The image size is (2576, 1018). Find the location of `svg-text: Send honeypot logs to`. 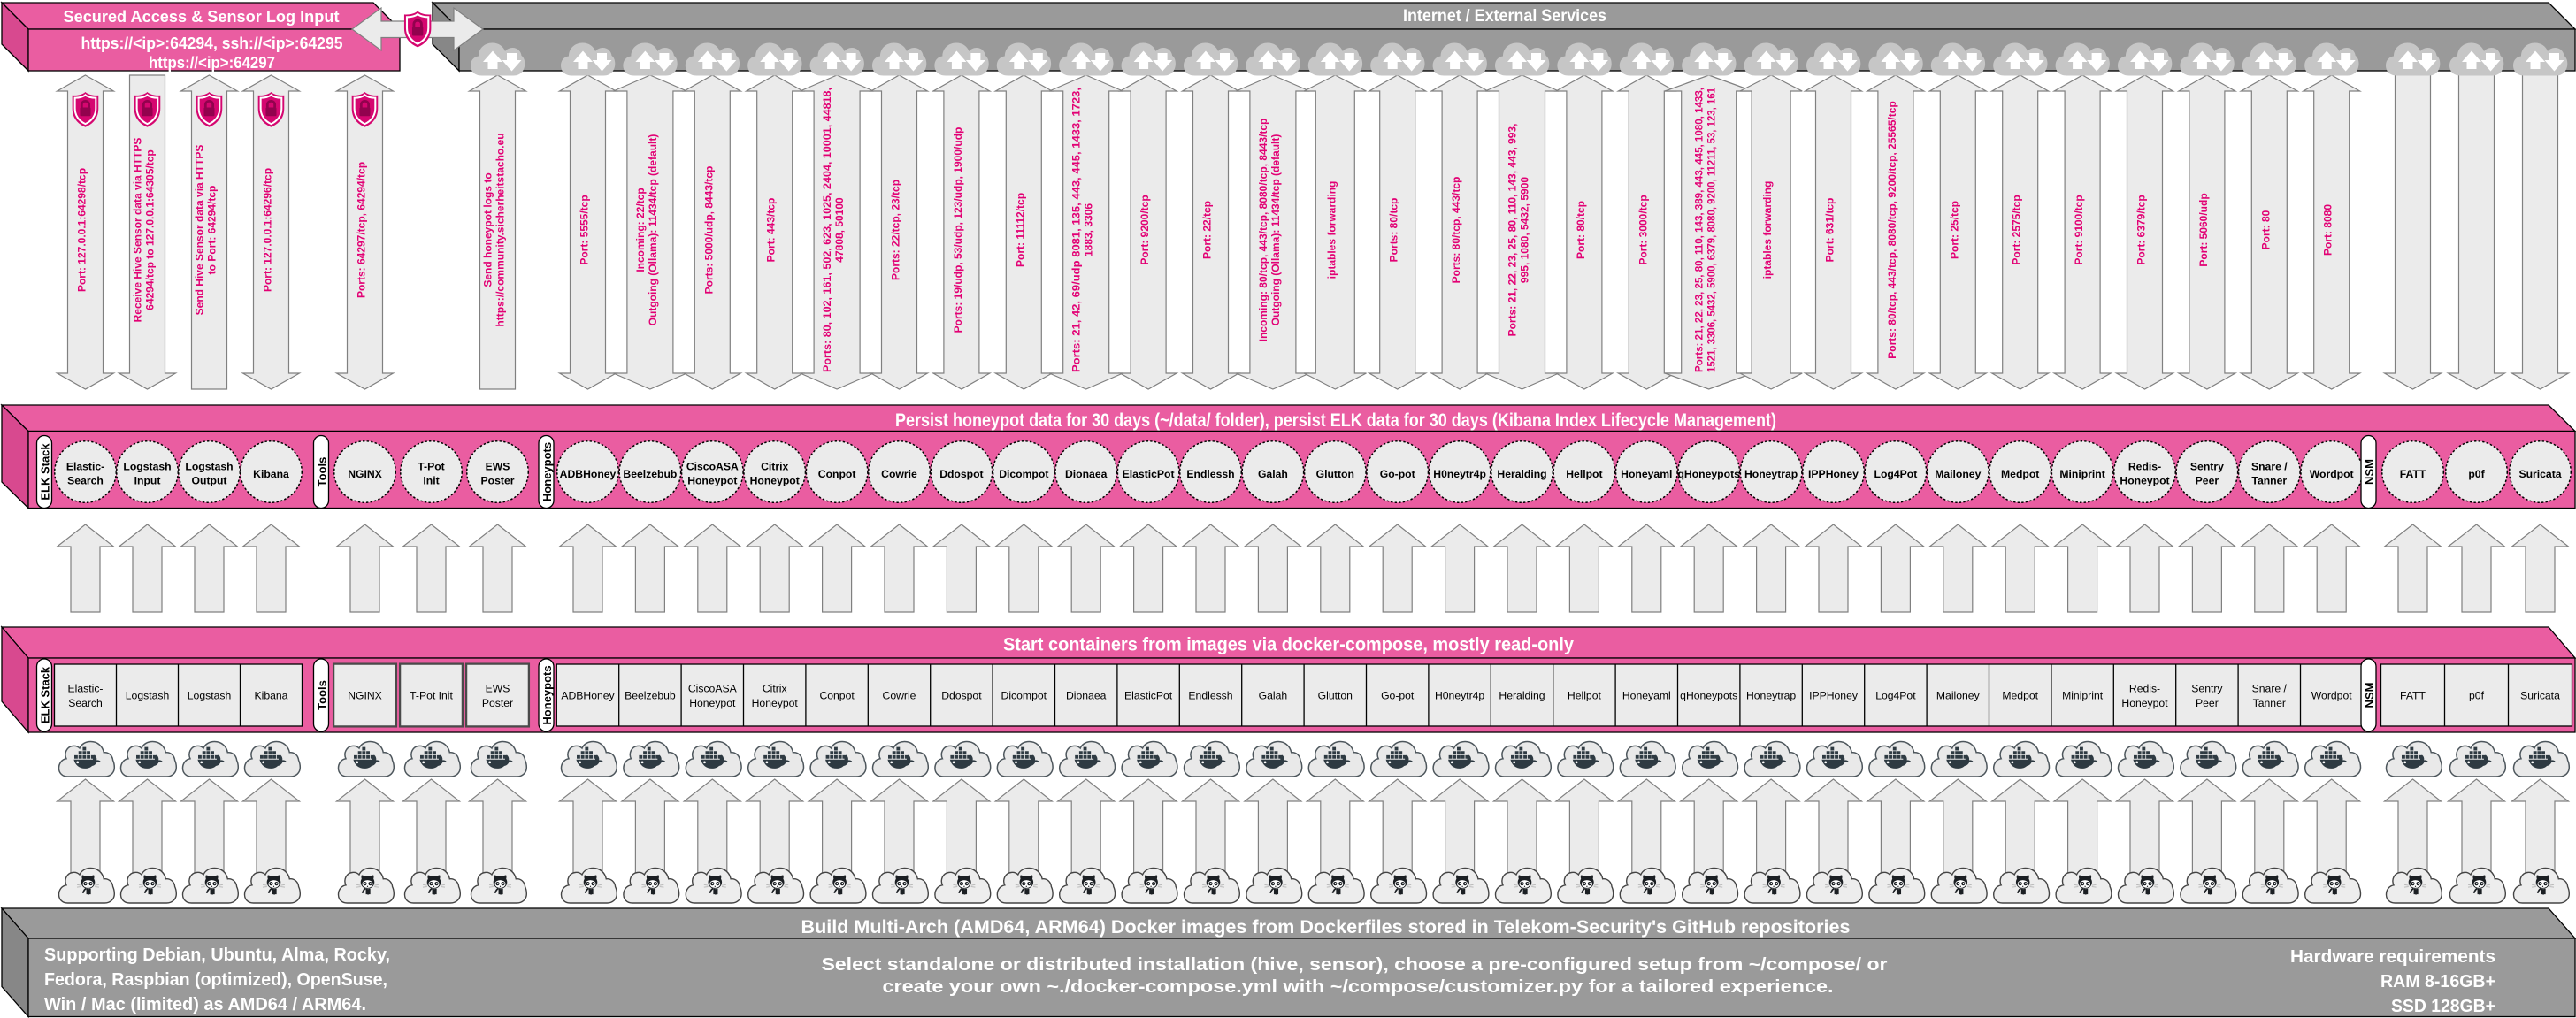

svg-text: Send honeypot logs to is located at coordinates (488, 229).